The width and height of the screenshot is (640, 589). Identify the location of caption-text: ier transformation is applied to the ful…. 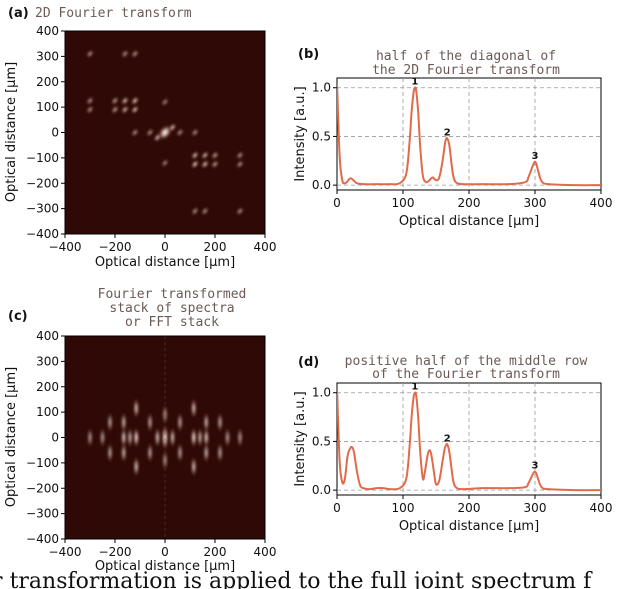
(296, 579).